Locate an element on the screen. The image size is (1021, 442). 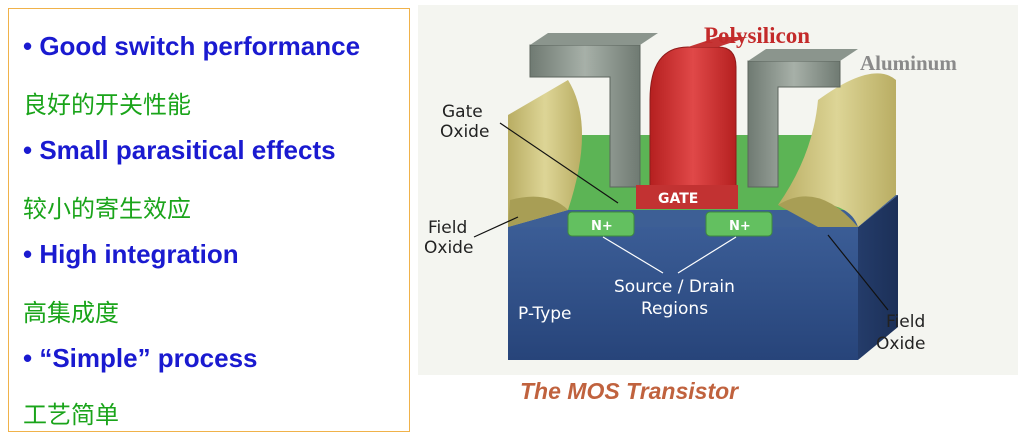
label-gate: GATE is located at coordinates (678, 199).